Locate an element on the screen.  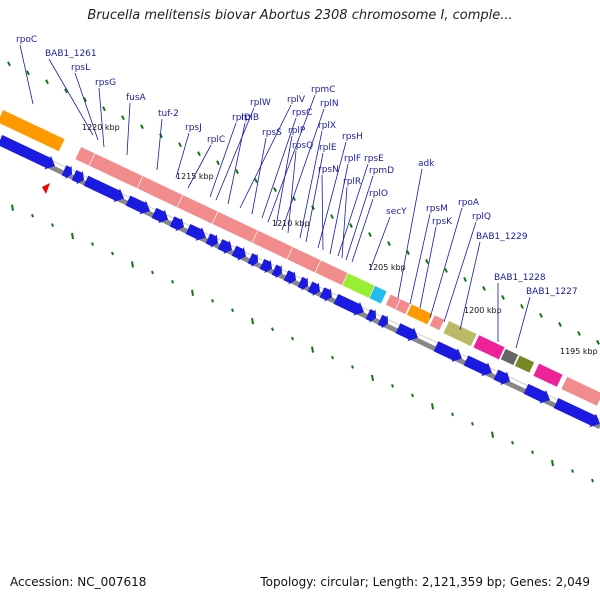
gene-label-rplc: rplC is located at coordinates (216, 140).